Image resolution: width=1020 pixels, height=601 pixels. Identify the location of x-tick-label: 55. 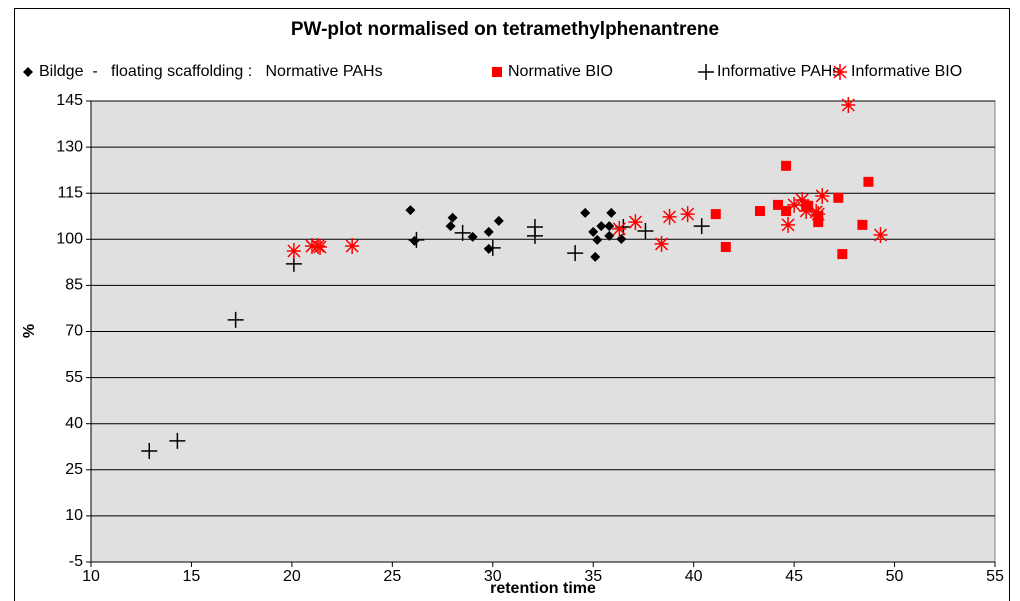
(995, 576).